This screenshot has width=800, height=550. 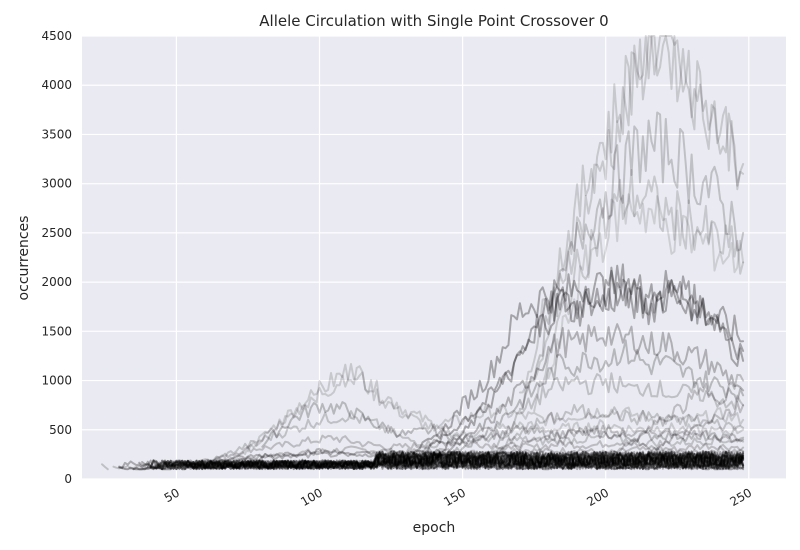 What do you see at coordinates (56, 282) in the screenshot?
I see `y-tick-label: 2000` at bounding box center [56, 282].